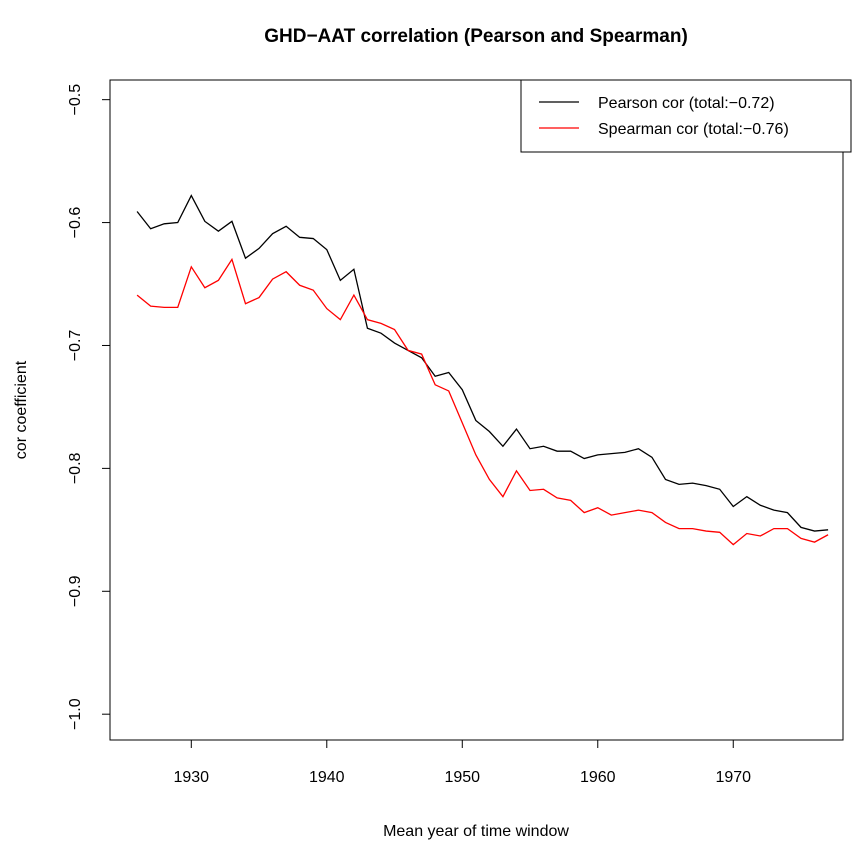  Describe the element at coordinates (75, 714) in the screenshot. I see `y-tick-label: −1.0` at that location.